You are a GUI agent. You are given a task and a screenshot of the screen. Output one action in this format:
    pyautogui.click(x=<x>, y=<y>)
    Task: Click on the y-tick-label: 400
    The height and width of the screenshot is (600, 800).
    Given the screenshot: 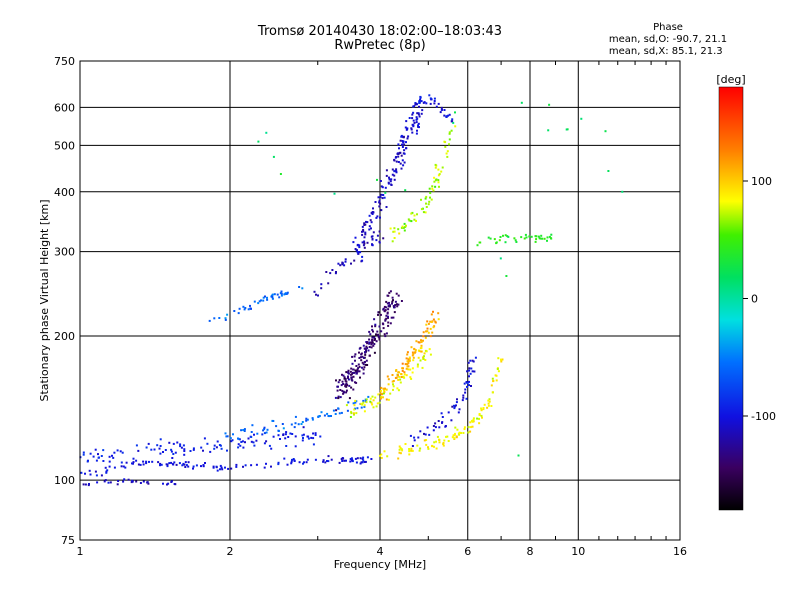 What is the action you would take?
    pyautogui.click(x=64, y=192)
    